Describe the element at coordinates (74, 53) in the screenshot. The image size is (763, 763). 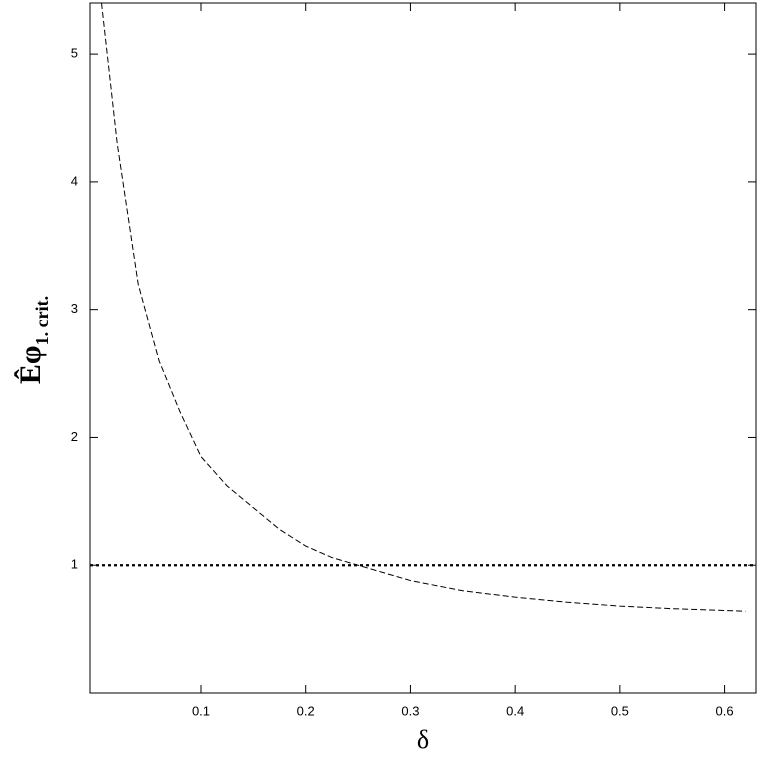
I see `y-tick-label: 5` at that location.